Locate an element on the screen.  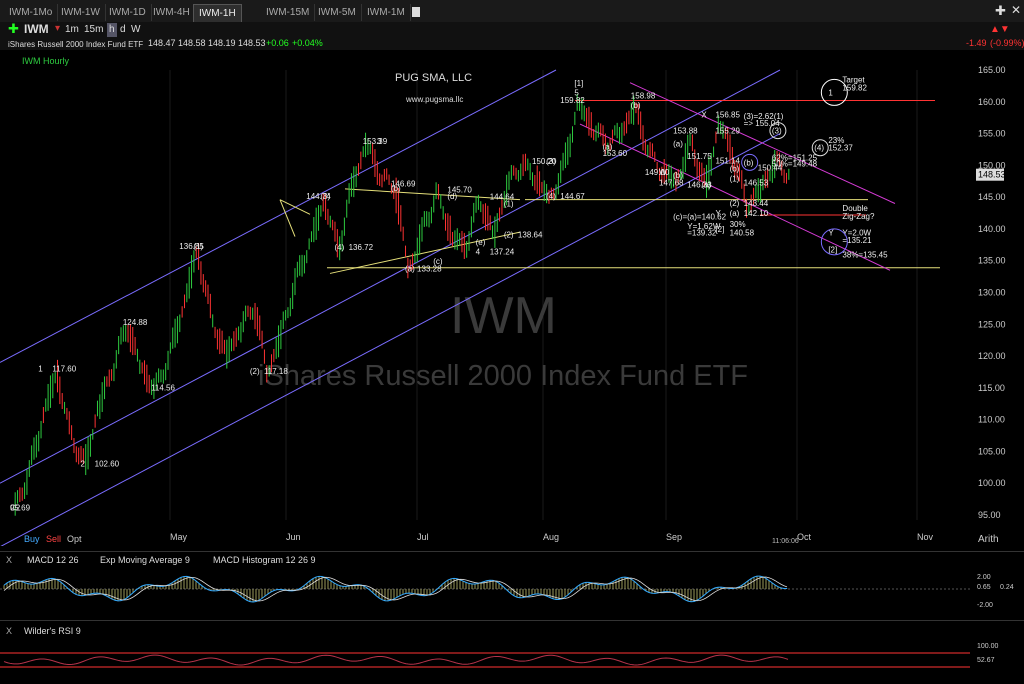
annotation-label: Double is located at coordinates (855, 208).